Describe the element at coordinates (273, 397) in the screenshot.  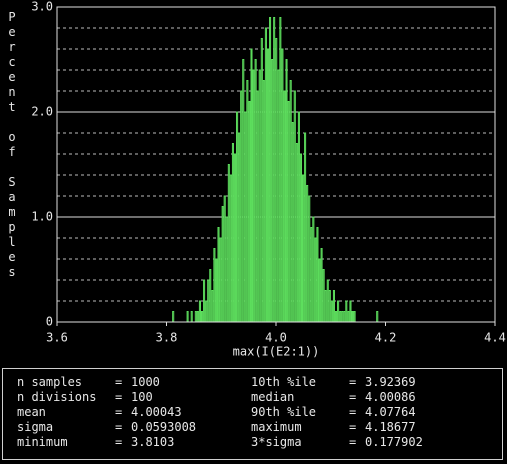
I see `stat-label: median` at that location.